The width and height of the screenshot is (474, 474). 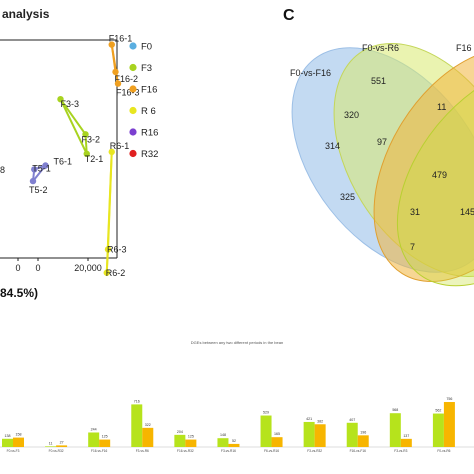 What do you see at coordinates (70, 104) in the screenshot?
I see `point-label: F3-3` at bounding box center [70, 104].